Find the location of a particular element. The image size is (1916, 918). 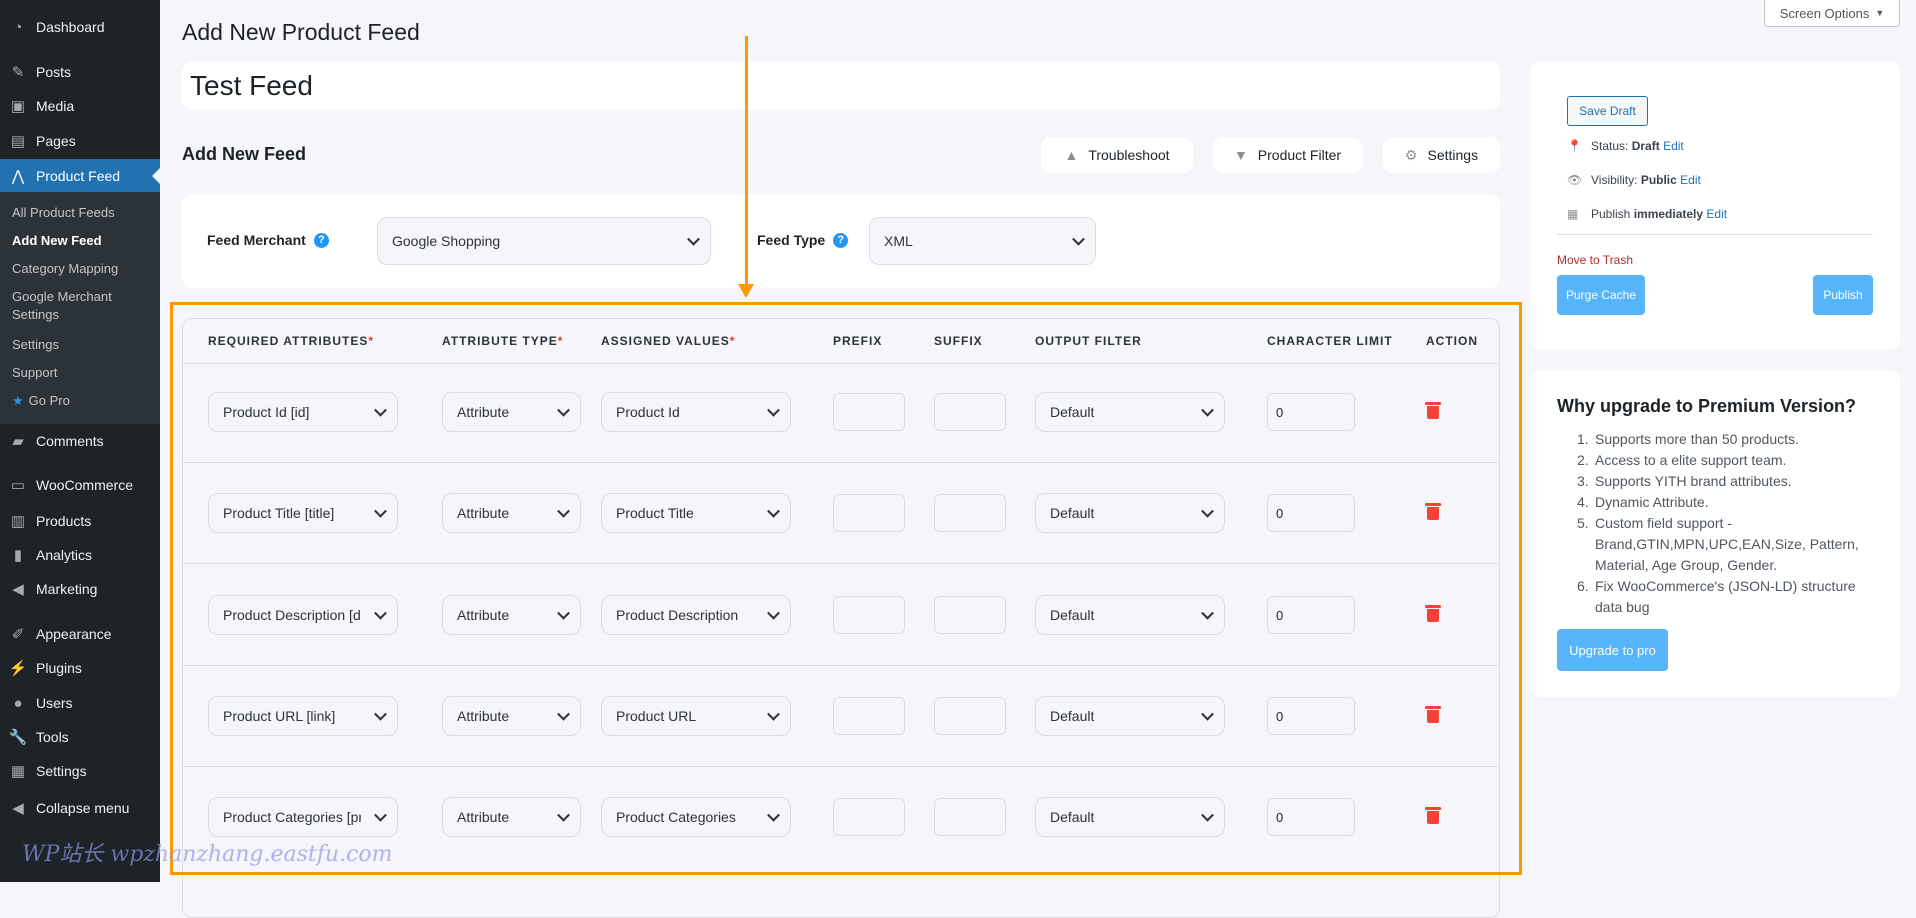

submenu-item-go-pro: ★ Go Pro is located at coordinates (41, 400).